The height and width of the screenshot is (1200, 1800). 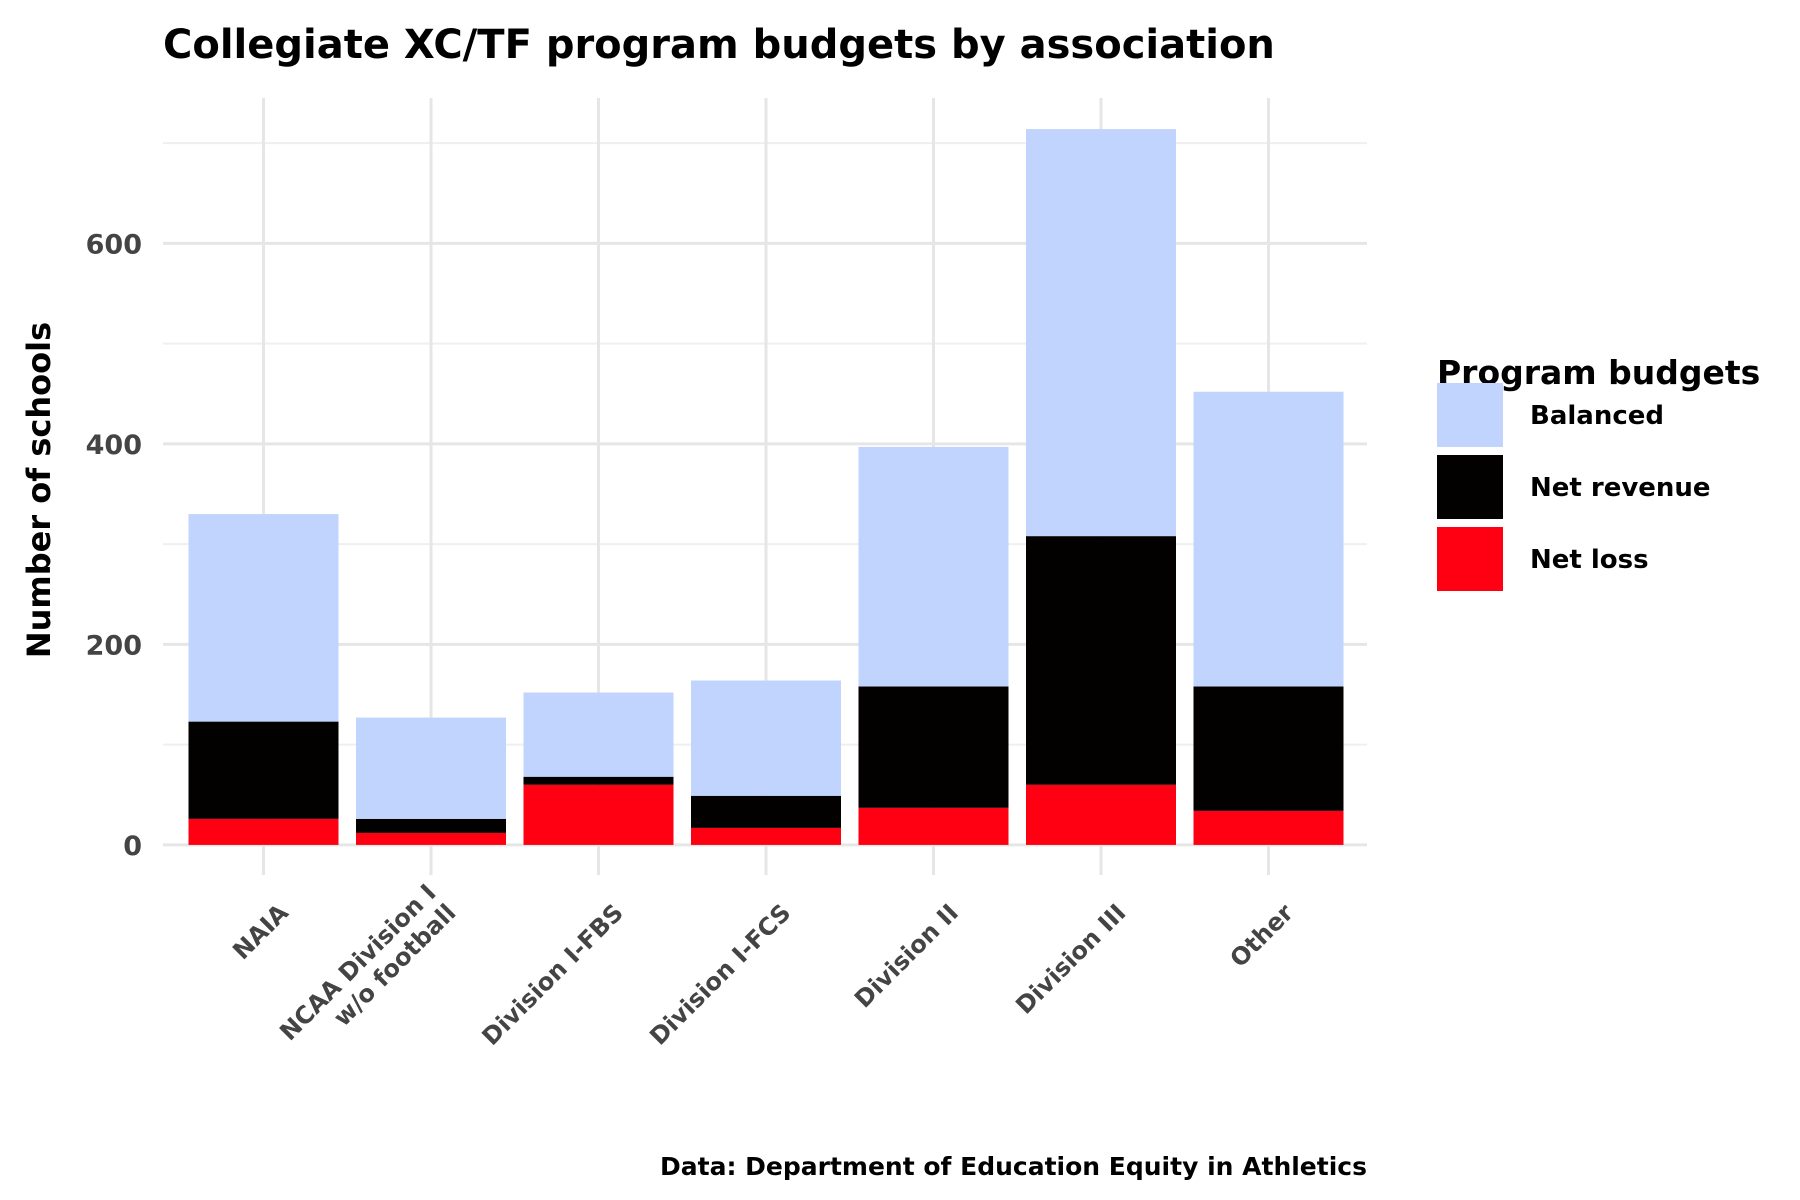 I want to click on legend-label: Net loss, so click(x=1589, y=560).